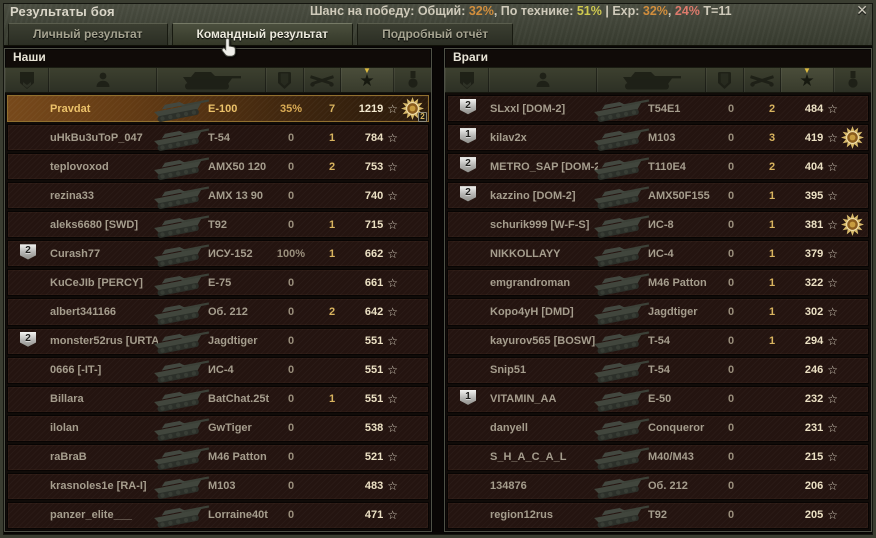  Describe the element at coordinates (218, 399) in the screenshot. I see `table-row: Billara BatChat.25t 0 1 551 ☆` at that location.